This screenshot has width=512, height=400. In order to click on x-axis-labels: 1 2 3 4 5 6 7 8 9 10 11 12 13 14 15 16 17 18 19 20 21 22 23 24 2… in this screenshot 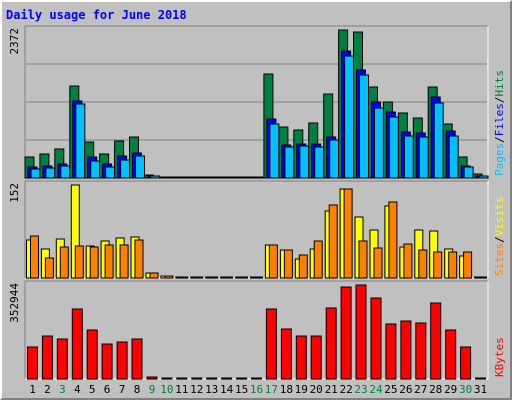, I will do `click(258, 389)`.